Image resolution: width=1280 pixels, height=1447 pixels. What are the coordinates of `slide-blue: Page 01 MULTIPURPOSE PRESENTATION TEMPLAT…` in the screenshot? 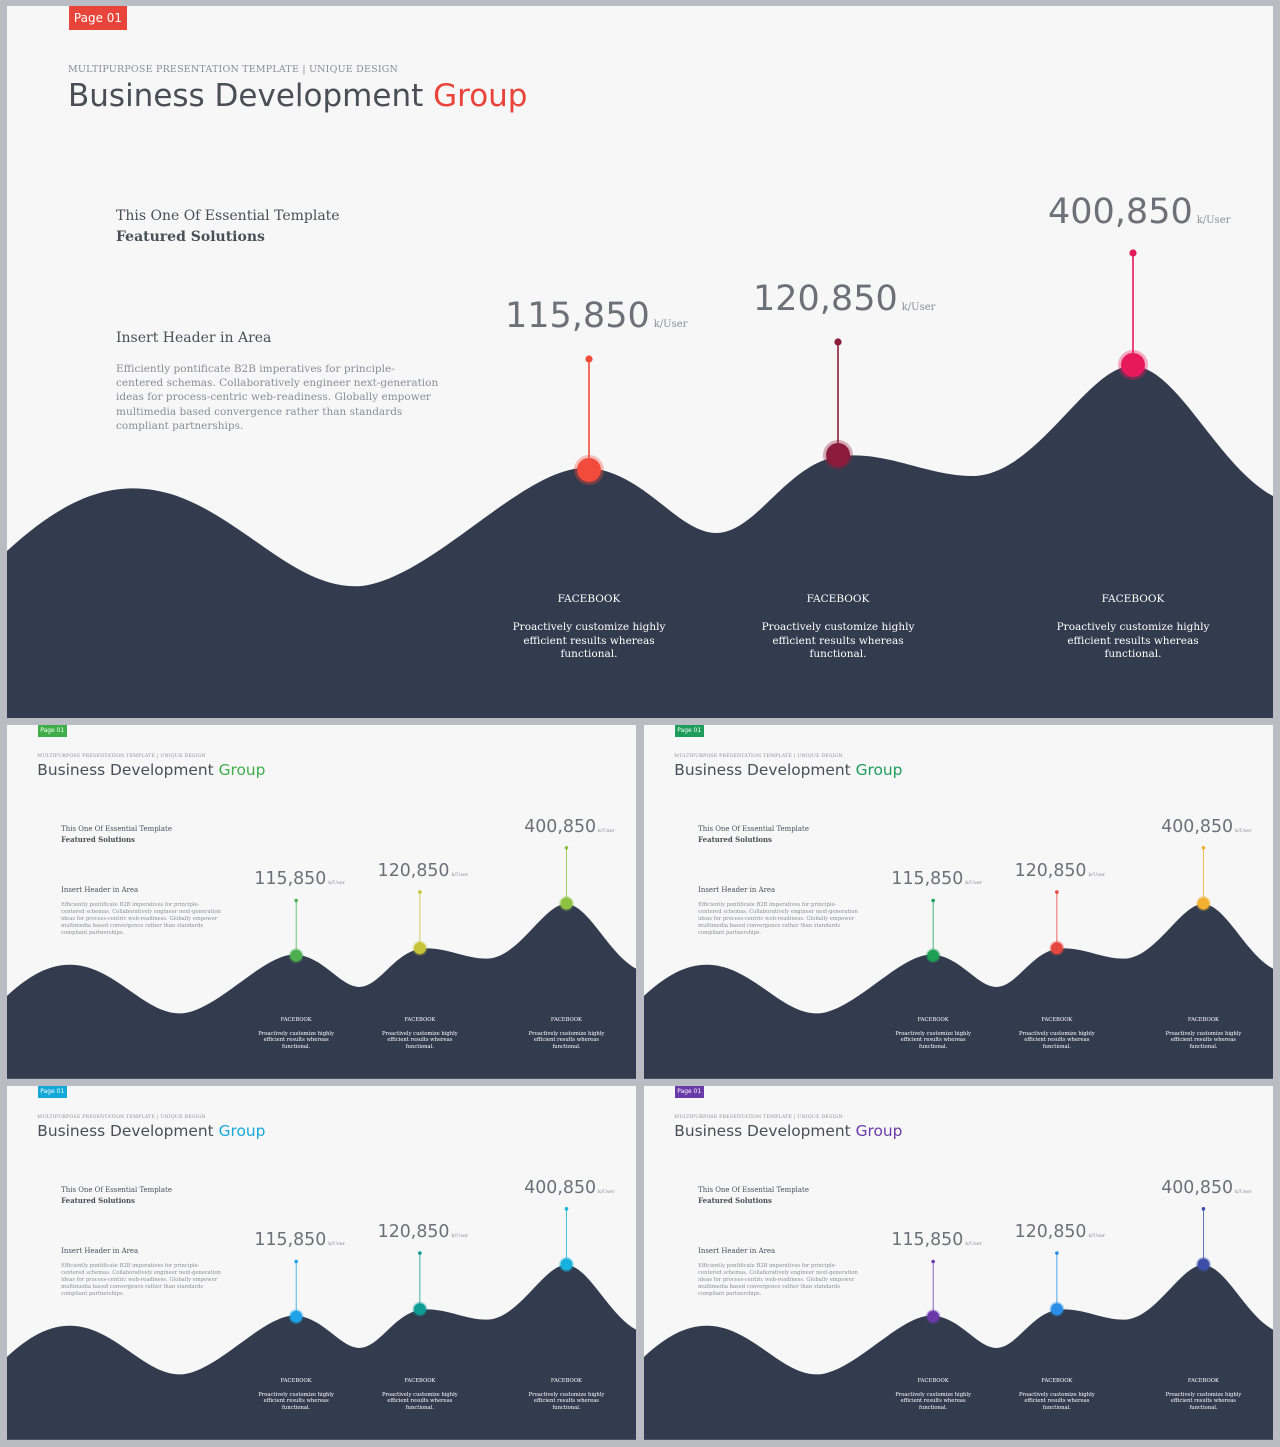 It's located at (321, 1263).